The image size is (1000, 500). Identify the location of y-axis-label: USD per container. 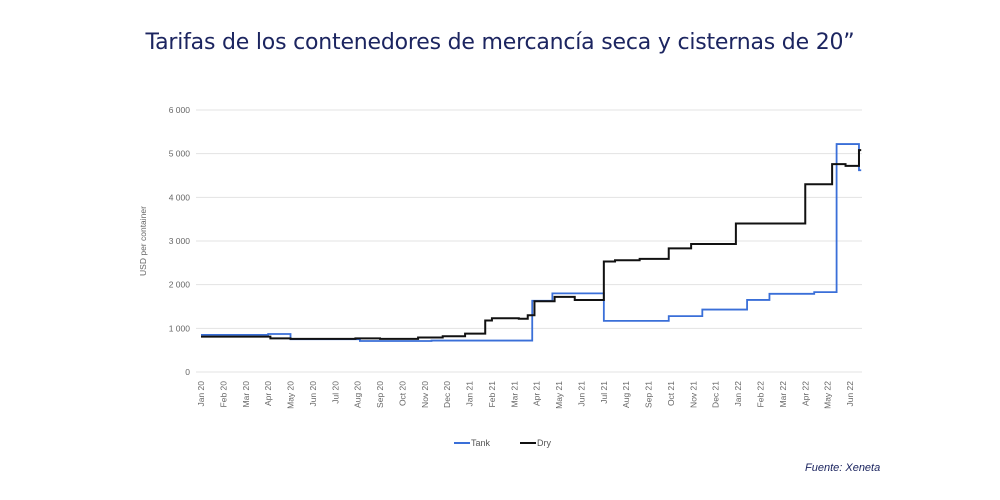
(143, 241).